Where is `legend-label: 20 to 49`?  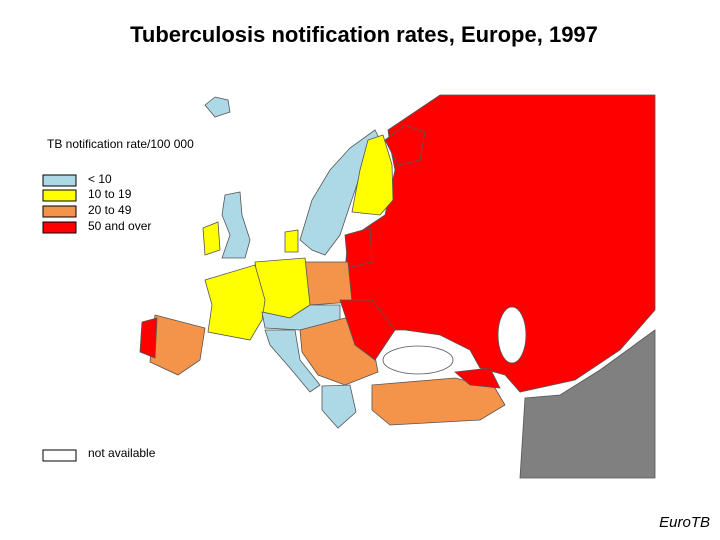 legend-label: 20 to 49 is located at coordinates (110, 210).